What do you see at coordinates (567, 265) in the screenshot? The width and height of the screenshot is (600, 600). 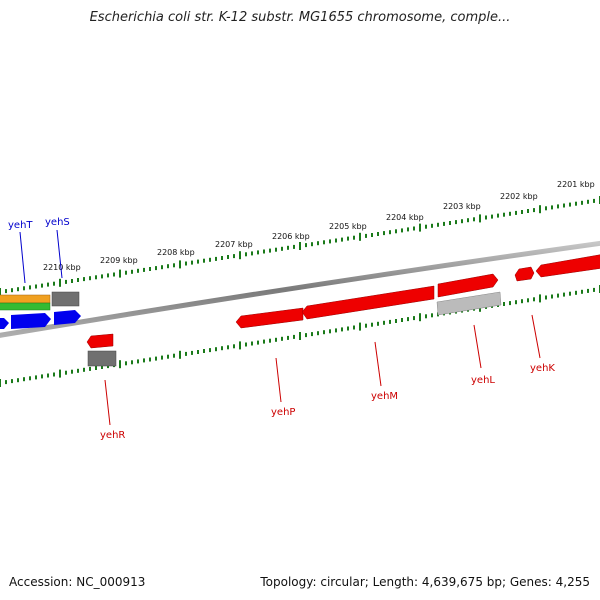 I see `gene-yehK-arrow` at bounding box center [567, 265].